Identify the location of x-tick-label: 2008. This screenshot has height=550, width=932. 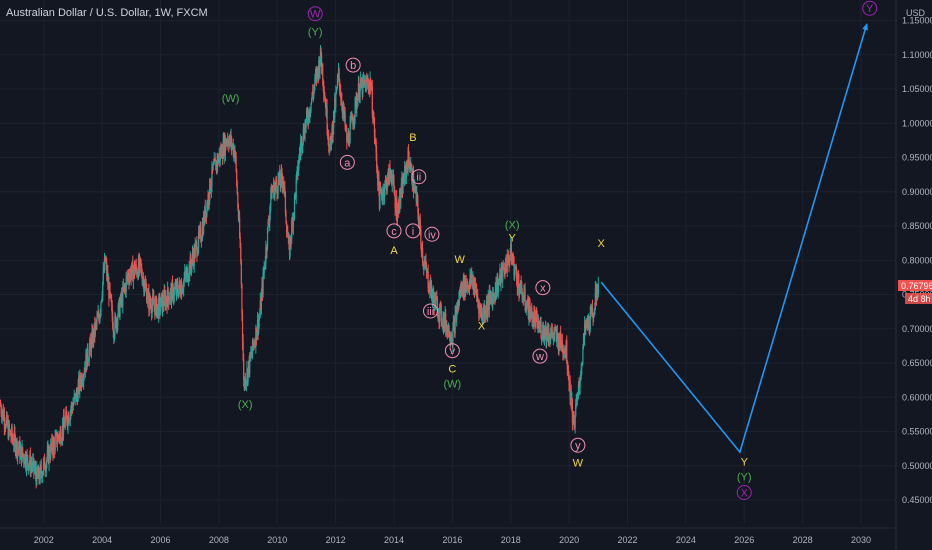
(219, 540).